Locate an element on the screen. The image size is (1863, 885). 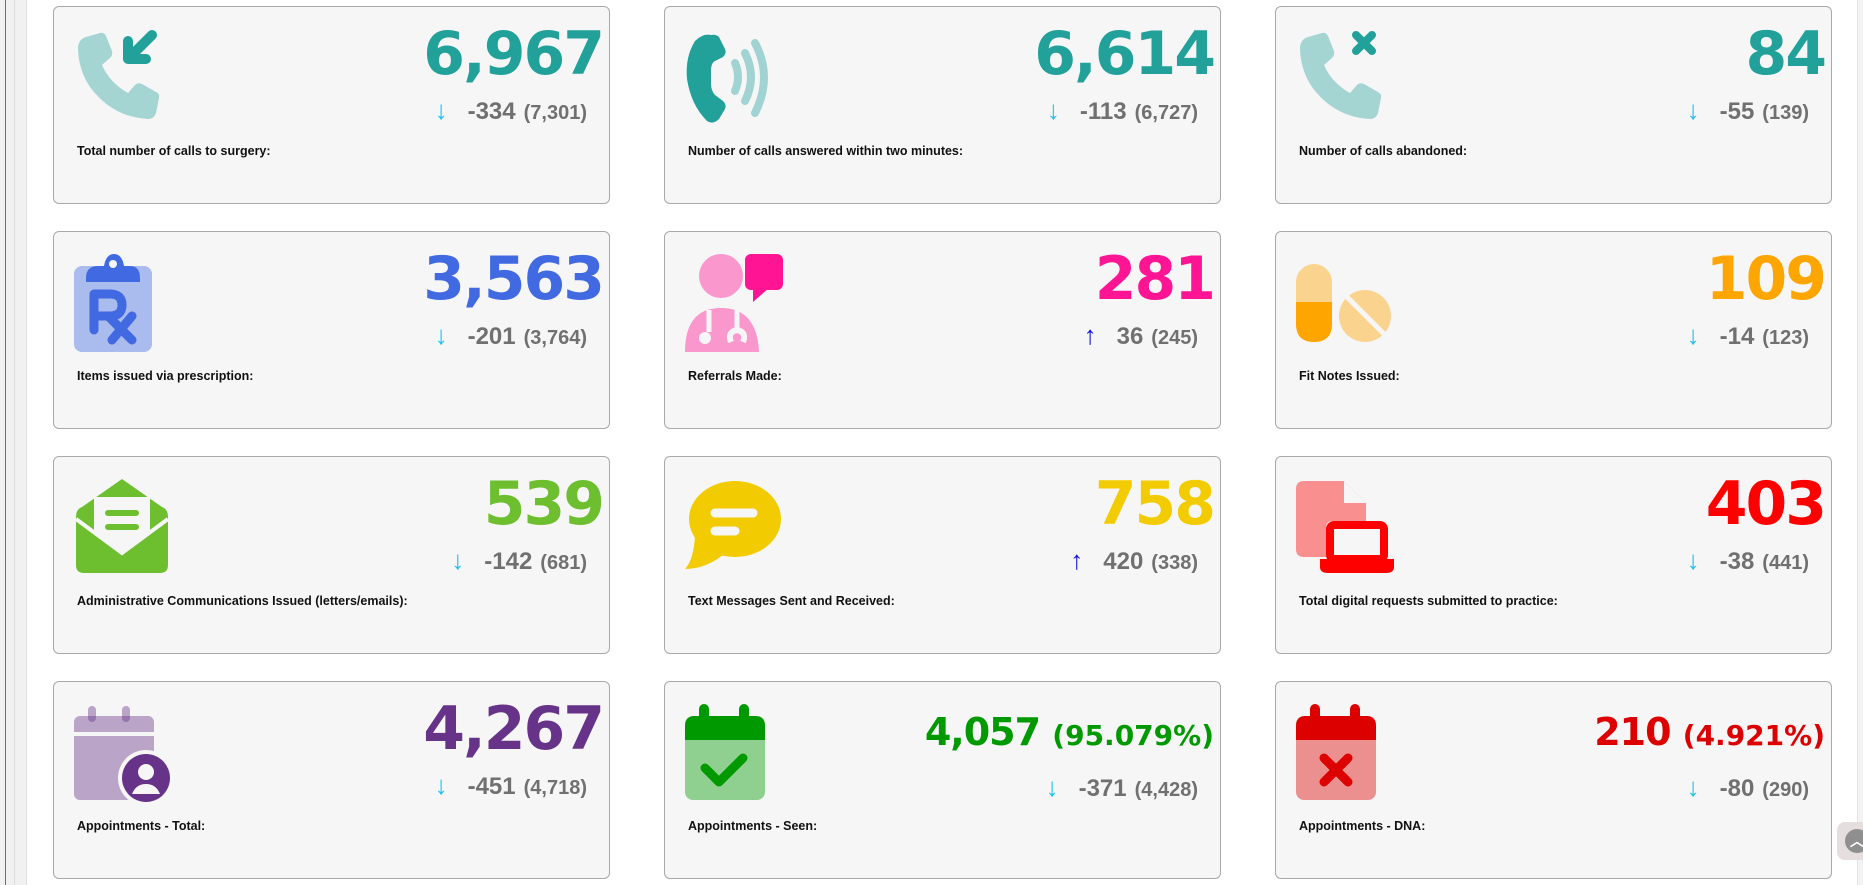
scroll-to-top-button: ︿ is located at coordinates (1850, 841).